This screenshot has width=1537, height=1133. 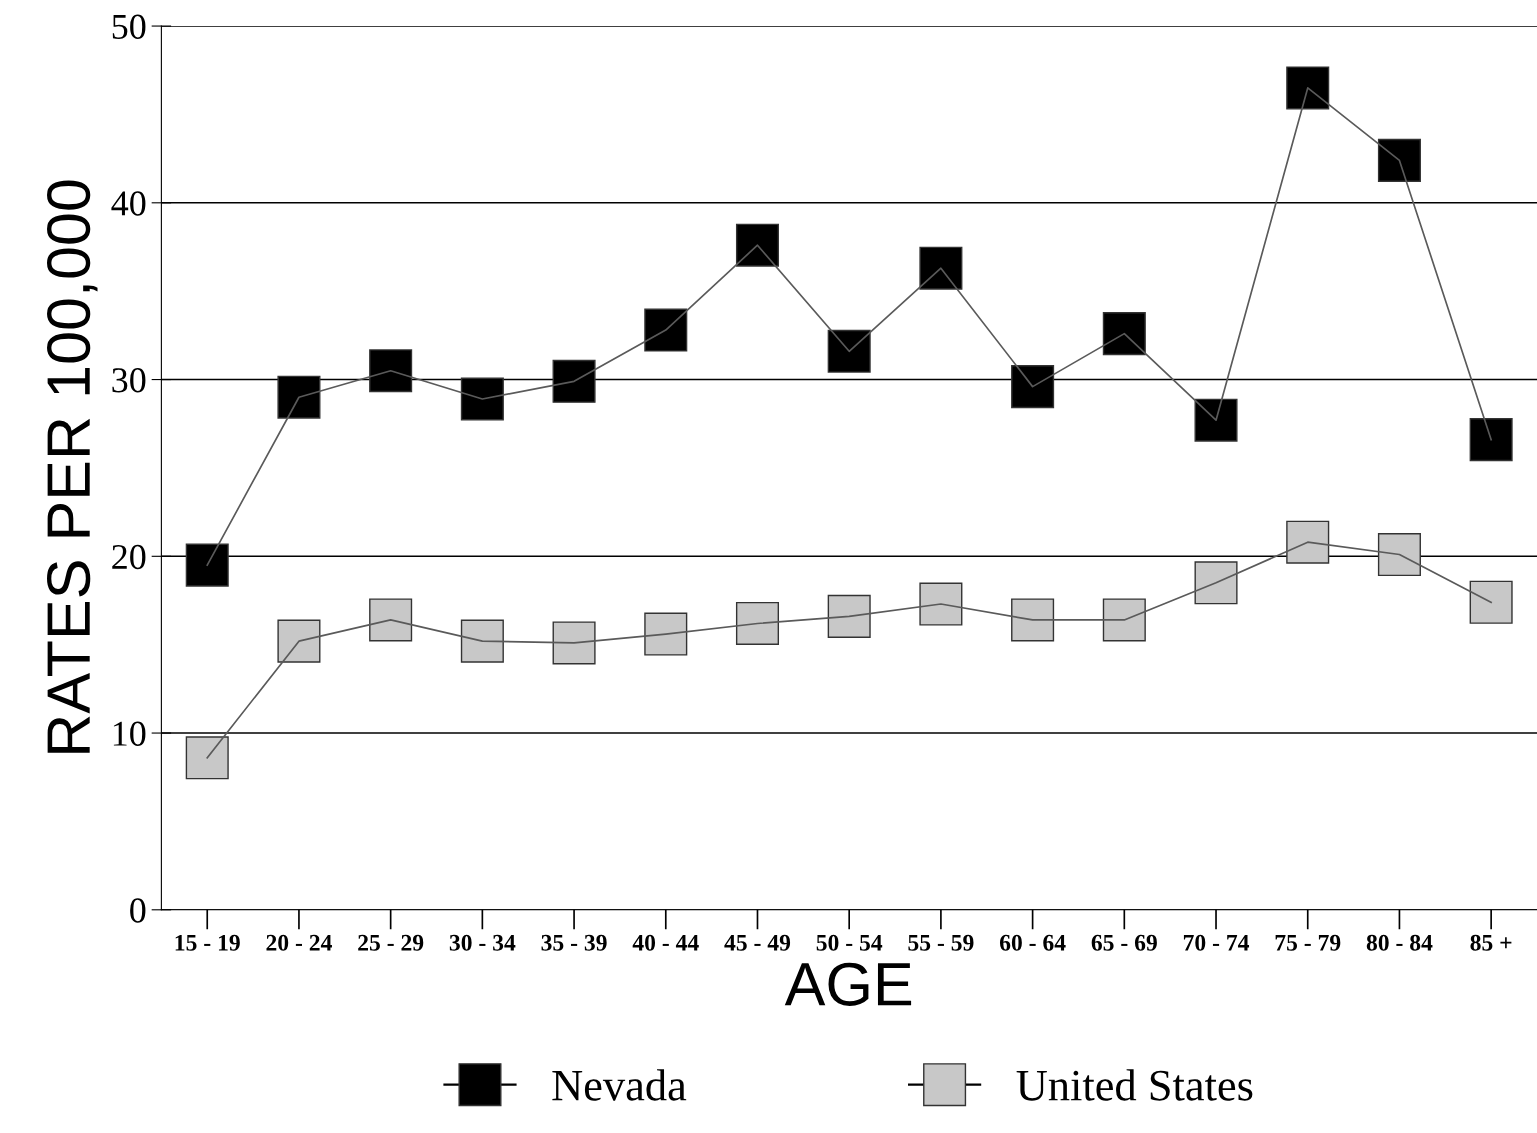 What do you see at coordinates (665, 942) in the screenshot?
I see `x-tick-label: 40 - 44` at bounding box center [665, 942].